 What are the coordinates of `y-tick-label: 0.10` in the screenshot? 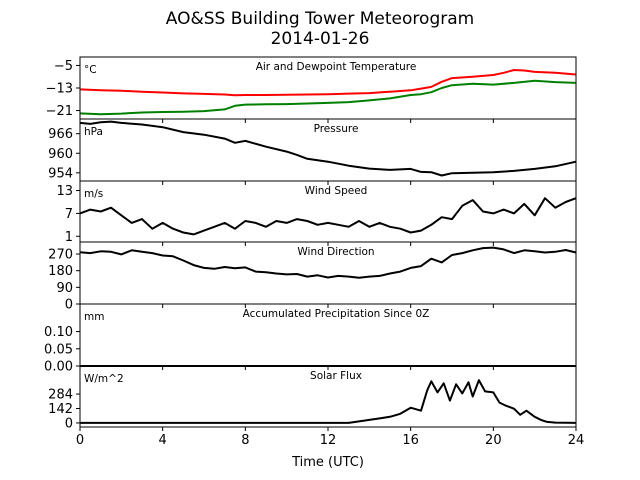 It's located at (58, 332).